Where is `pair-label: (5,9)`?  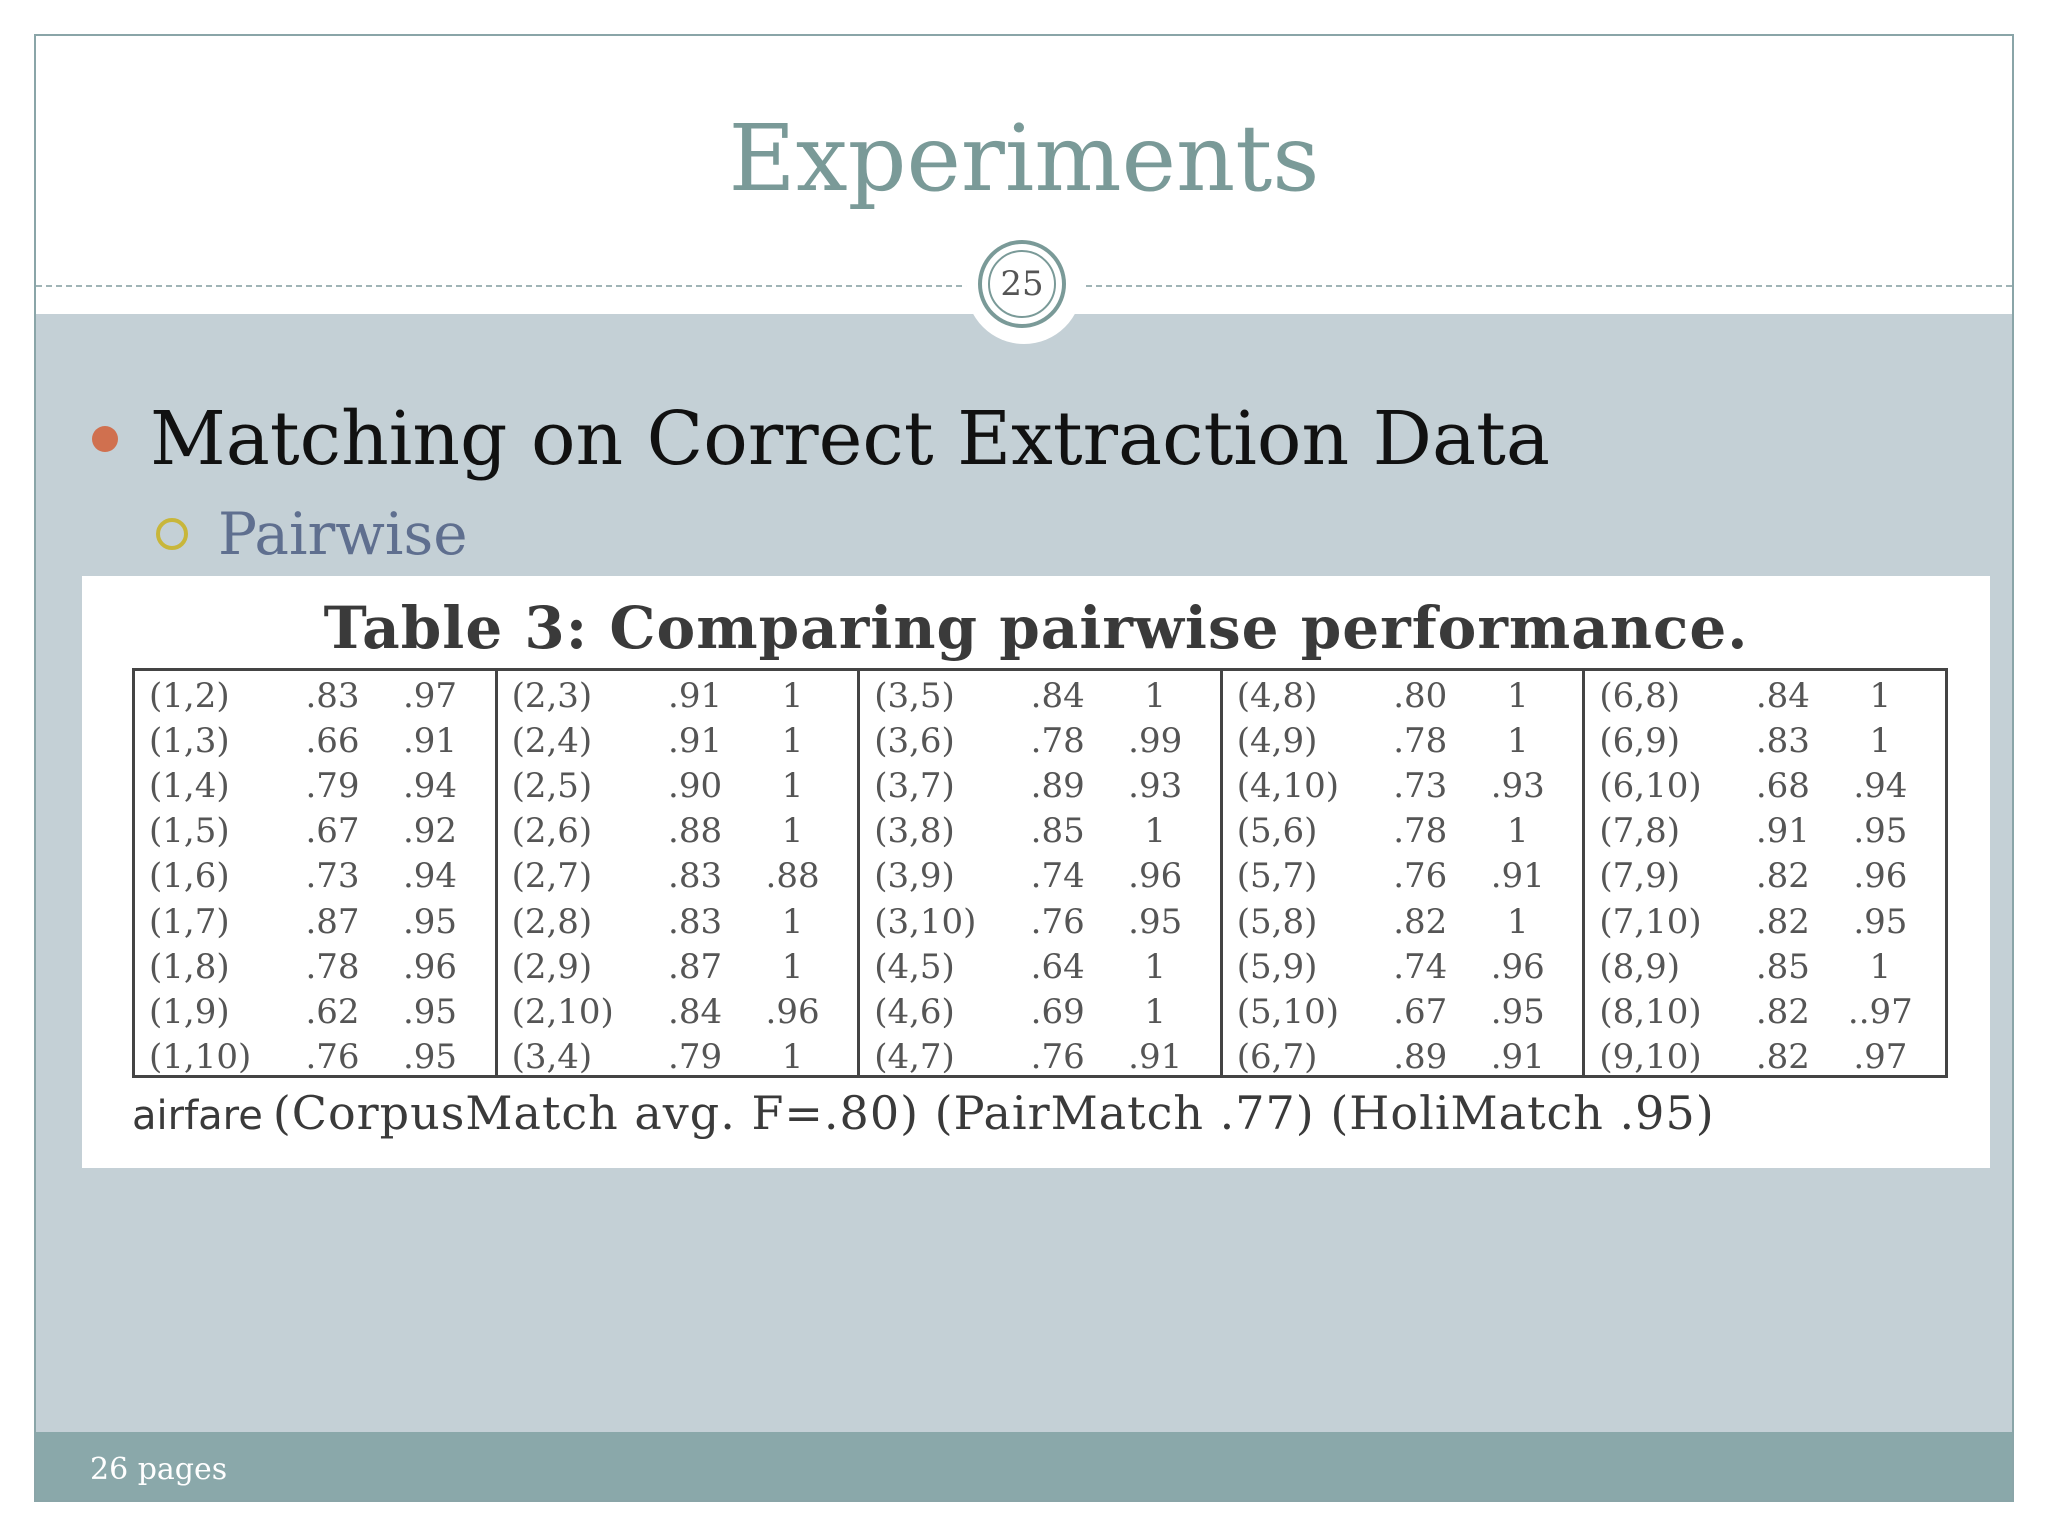
pair-label: (5,9) is located at coordinates (1277, 966).